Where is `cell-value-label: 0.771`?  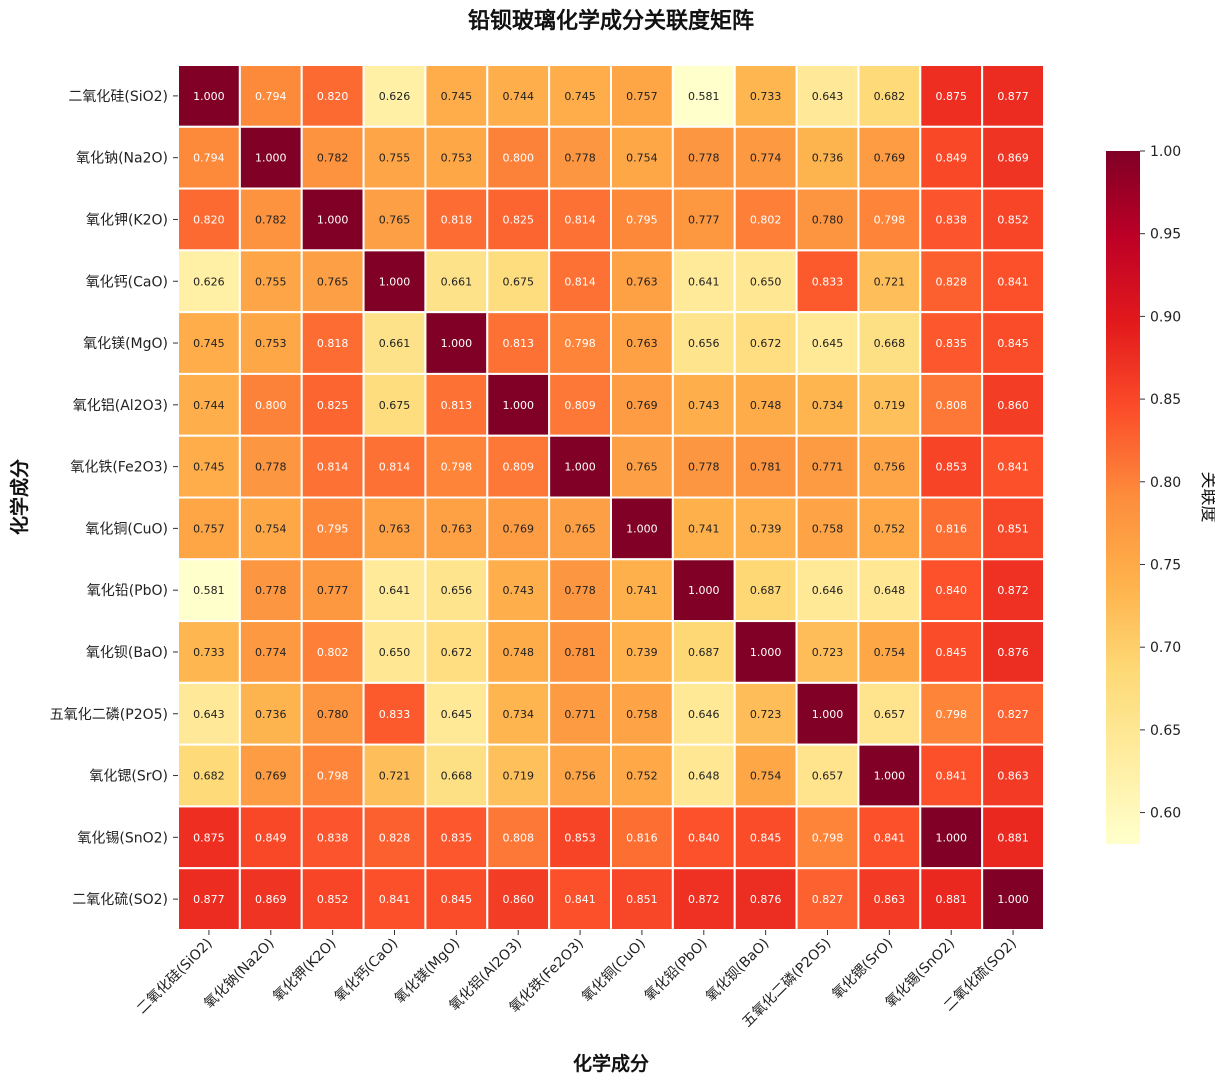 cell-value-label: 0.771 is located at coordinates (828, 467).